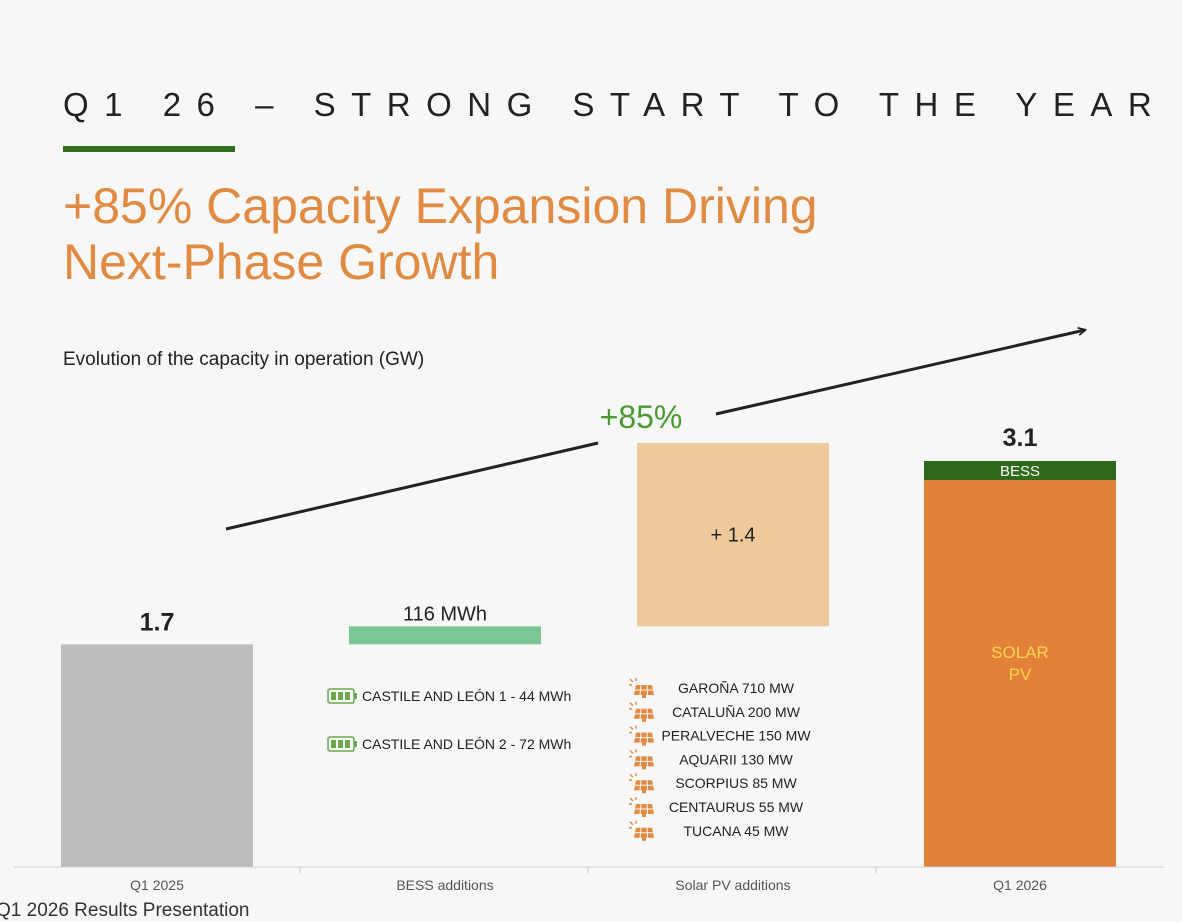  What do you see at coordinates (736, 759) in the screenshot?
I see `solar-project-label: AQUARII 130 MW` at bounding box center [736, 759].